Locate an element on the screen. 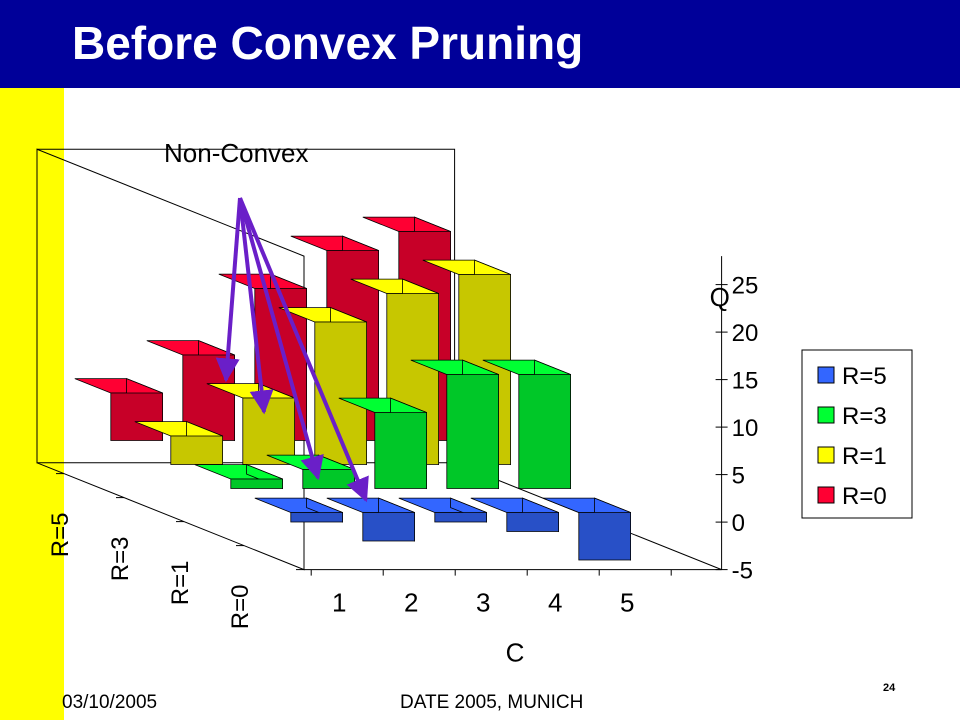 Image resolution: width=960 pixels, height=720 pixels. bar-R=5-4 is located at coordinates (514, 515).